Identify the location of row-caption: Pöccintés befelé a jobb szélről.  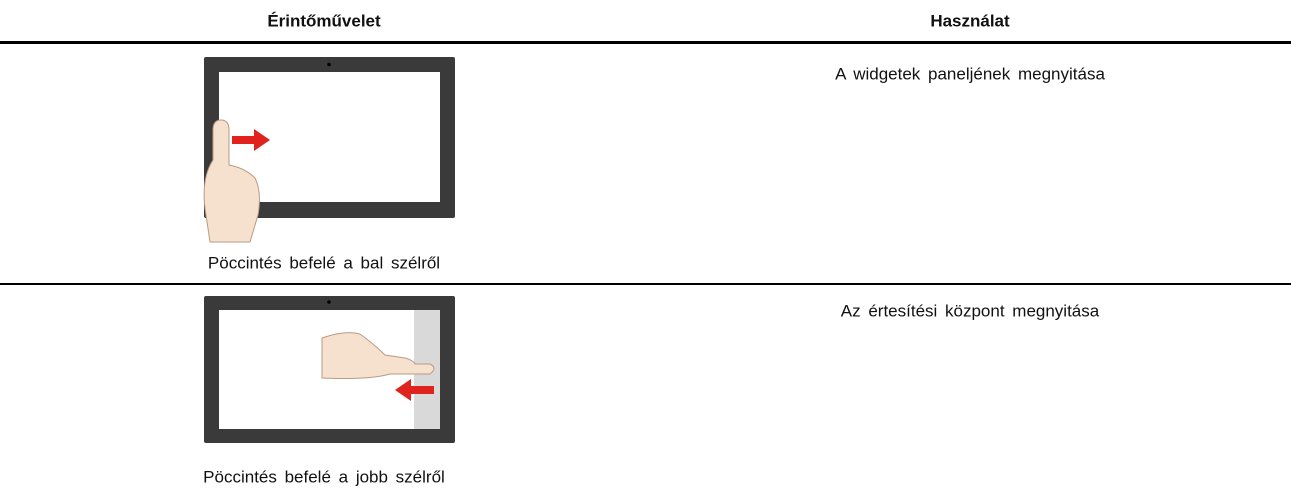
(324, 476).